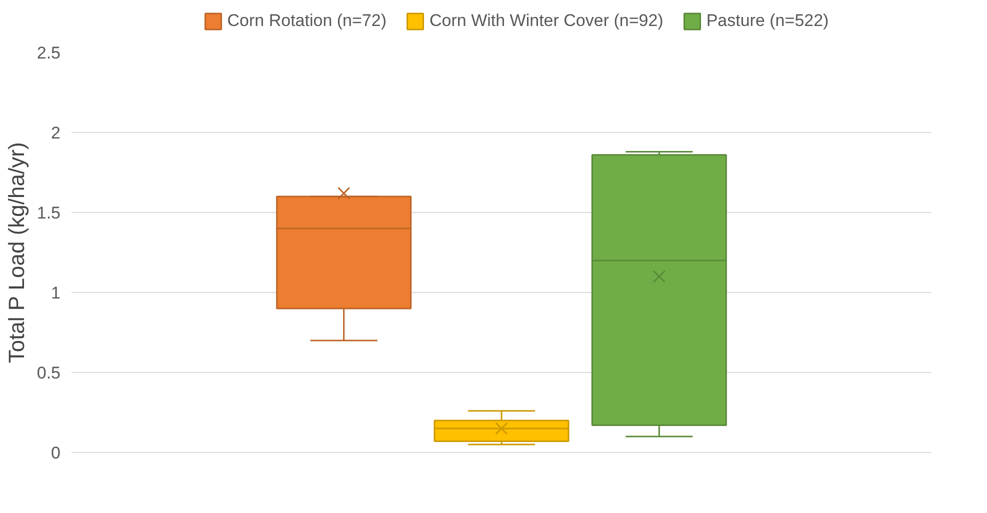 The width and height of the screenshot is (987, 513). Describe the element at coordinates (307, 21) in the screenshot. I see `legend-label: Corn Rotation (n=72)` at that location.